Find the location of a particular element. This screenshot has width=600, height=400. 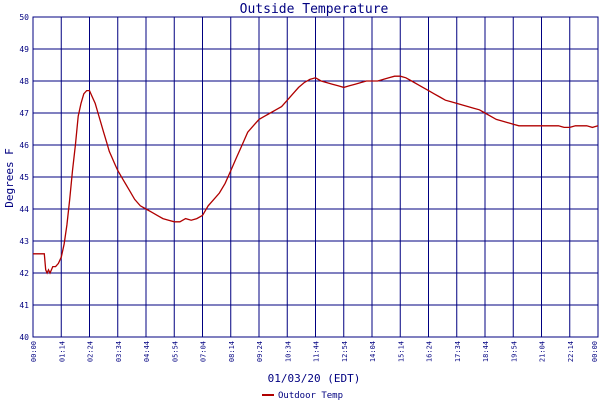

x-tick-label: 10:34 is located at coordinates (288, 351).